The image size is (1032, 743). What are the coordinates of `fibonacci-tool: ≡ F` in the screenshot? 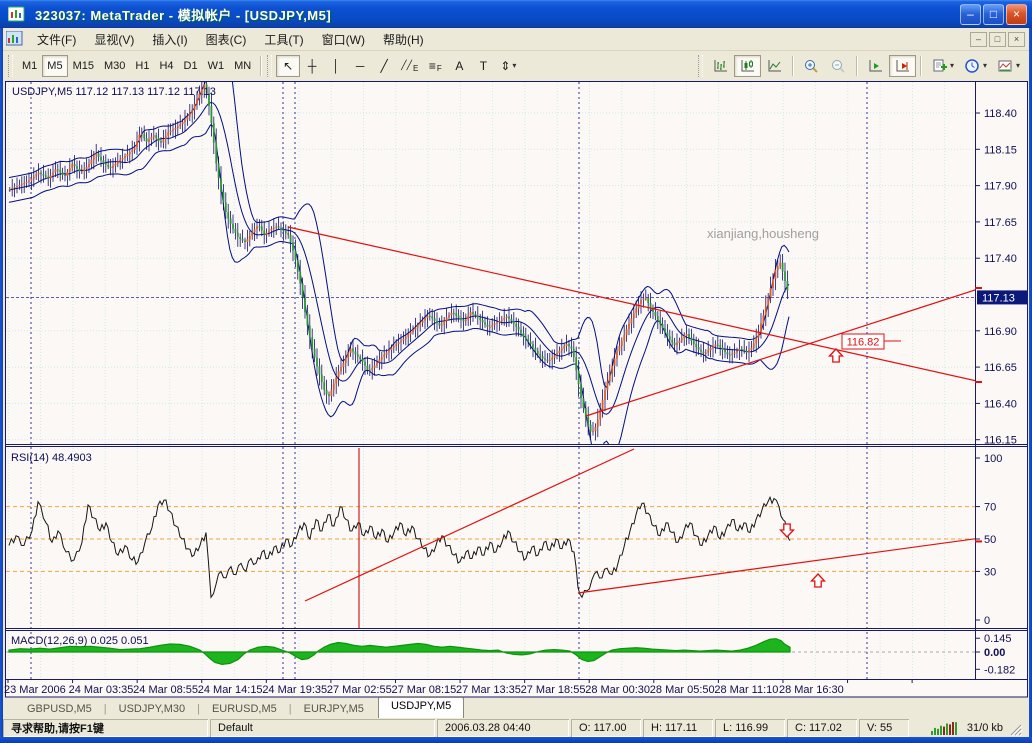 It's located at (435, 66).